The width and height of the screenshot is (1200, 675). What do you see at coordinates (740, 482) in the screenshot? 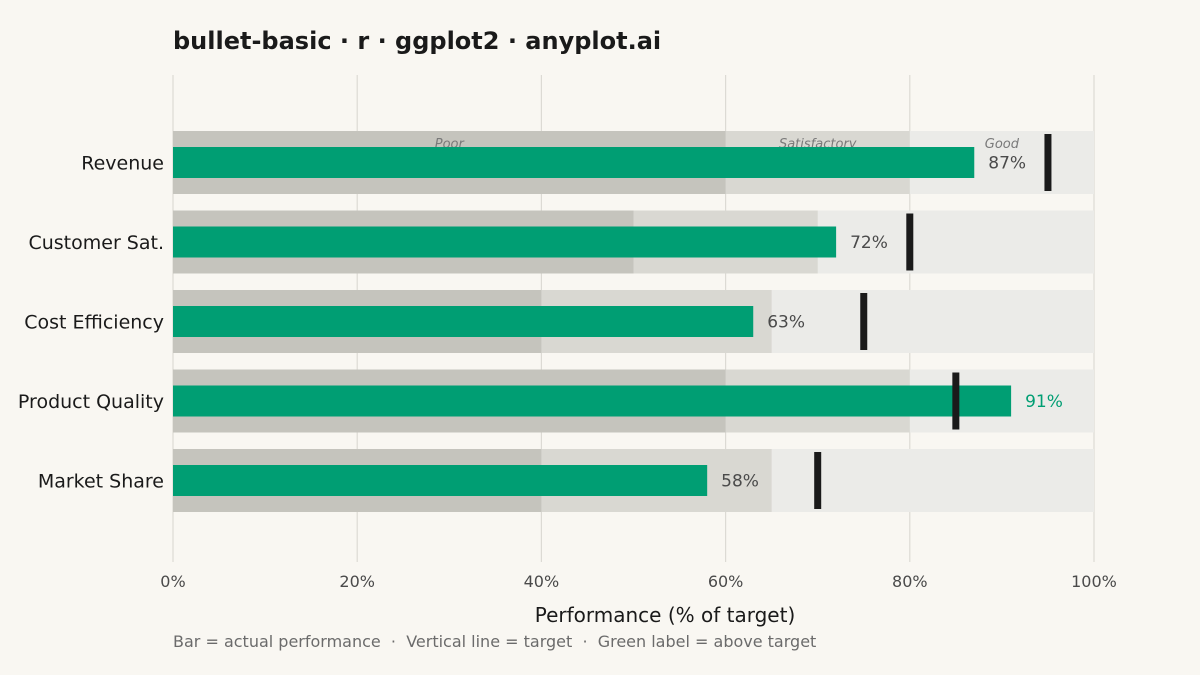
I see `value-label: 58%` at bounding box center [740, 482].